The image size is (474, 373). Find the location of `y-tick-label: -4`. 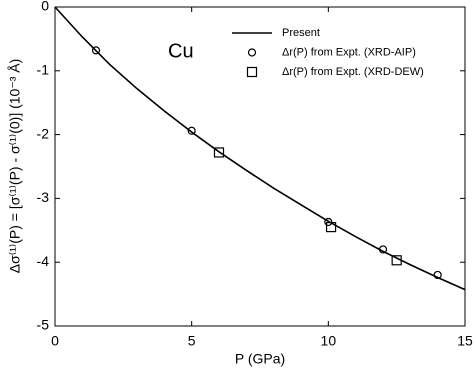

y-tick-label: -4 is located at coordinates (43, 261).